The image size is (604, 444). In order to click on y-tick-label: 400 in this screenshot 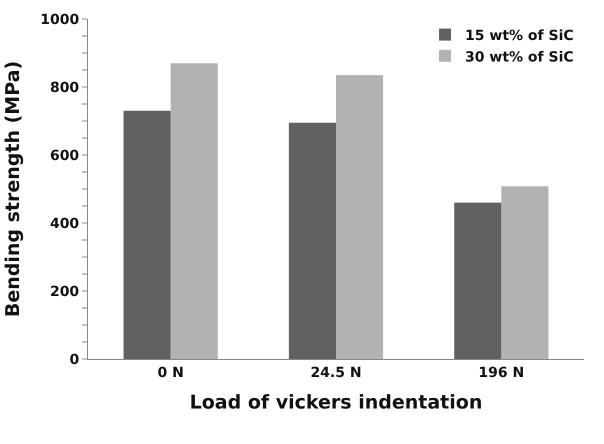, I will do `click(65, 224)`.